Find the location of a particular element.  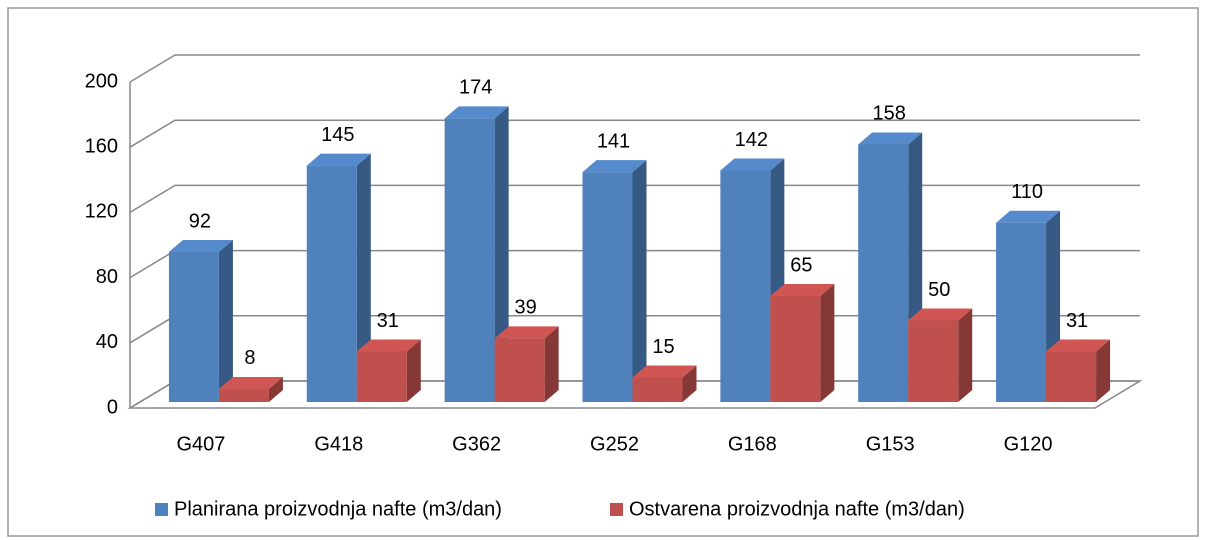

y-tick-label: 80 is located at coordinates (107, 277).